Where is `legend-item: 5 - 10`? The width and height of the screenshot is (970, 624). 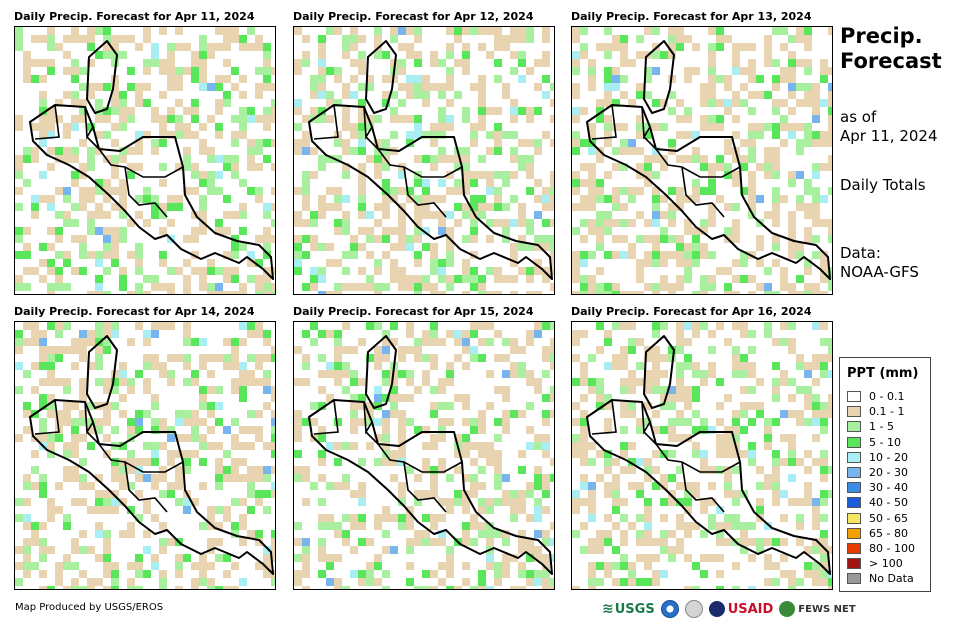 legend-item: 5 - 10 is located at coordinates (881, 442).